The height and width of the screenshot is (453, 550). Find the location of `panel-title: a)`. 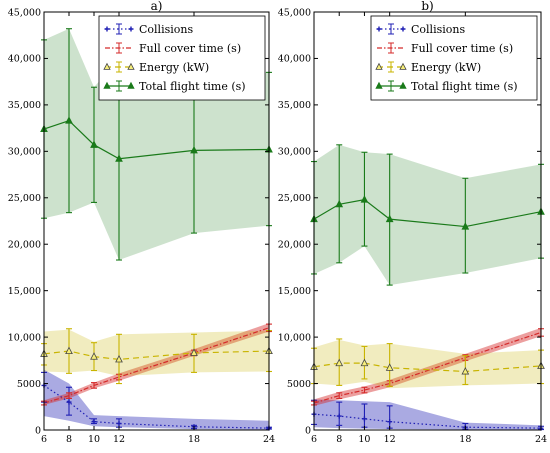

panel-title: a) is located at coordinates (157, 6).